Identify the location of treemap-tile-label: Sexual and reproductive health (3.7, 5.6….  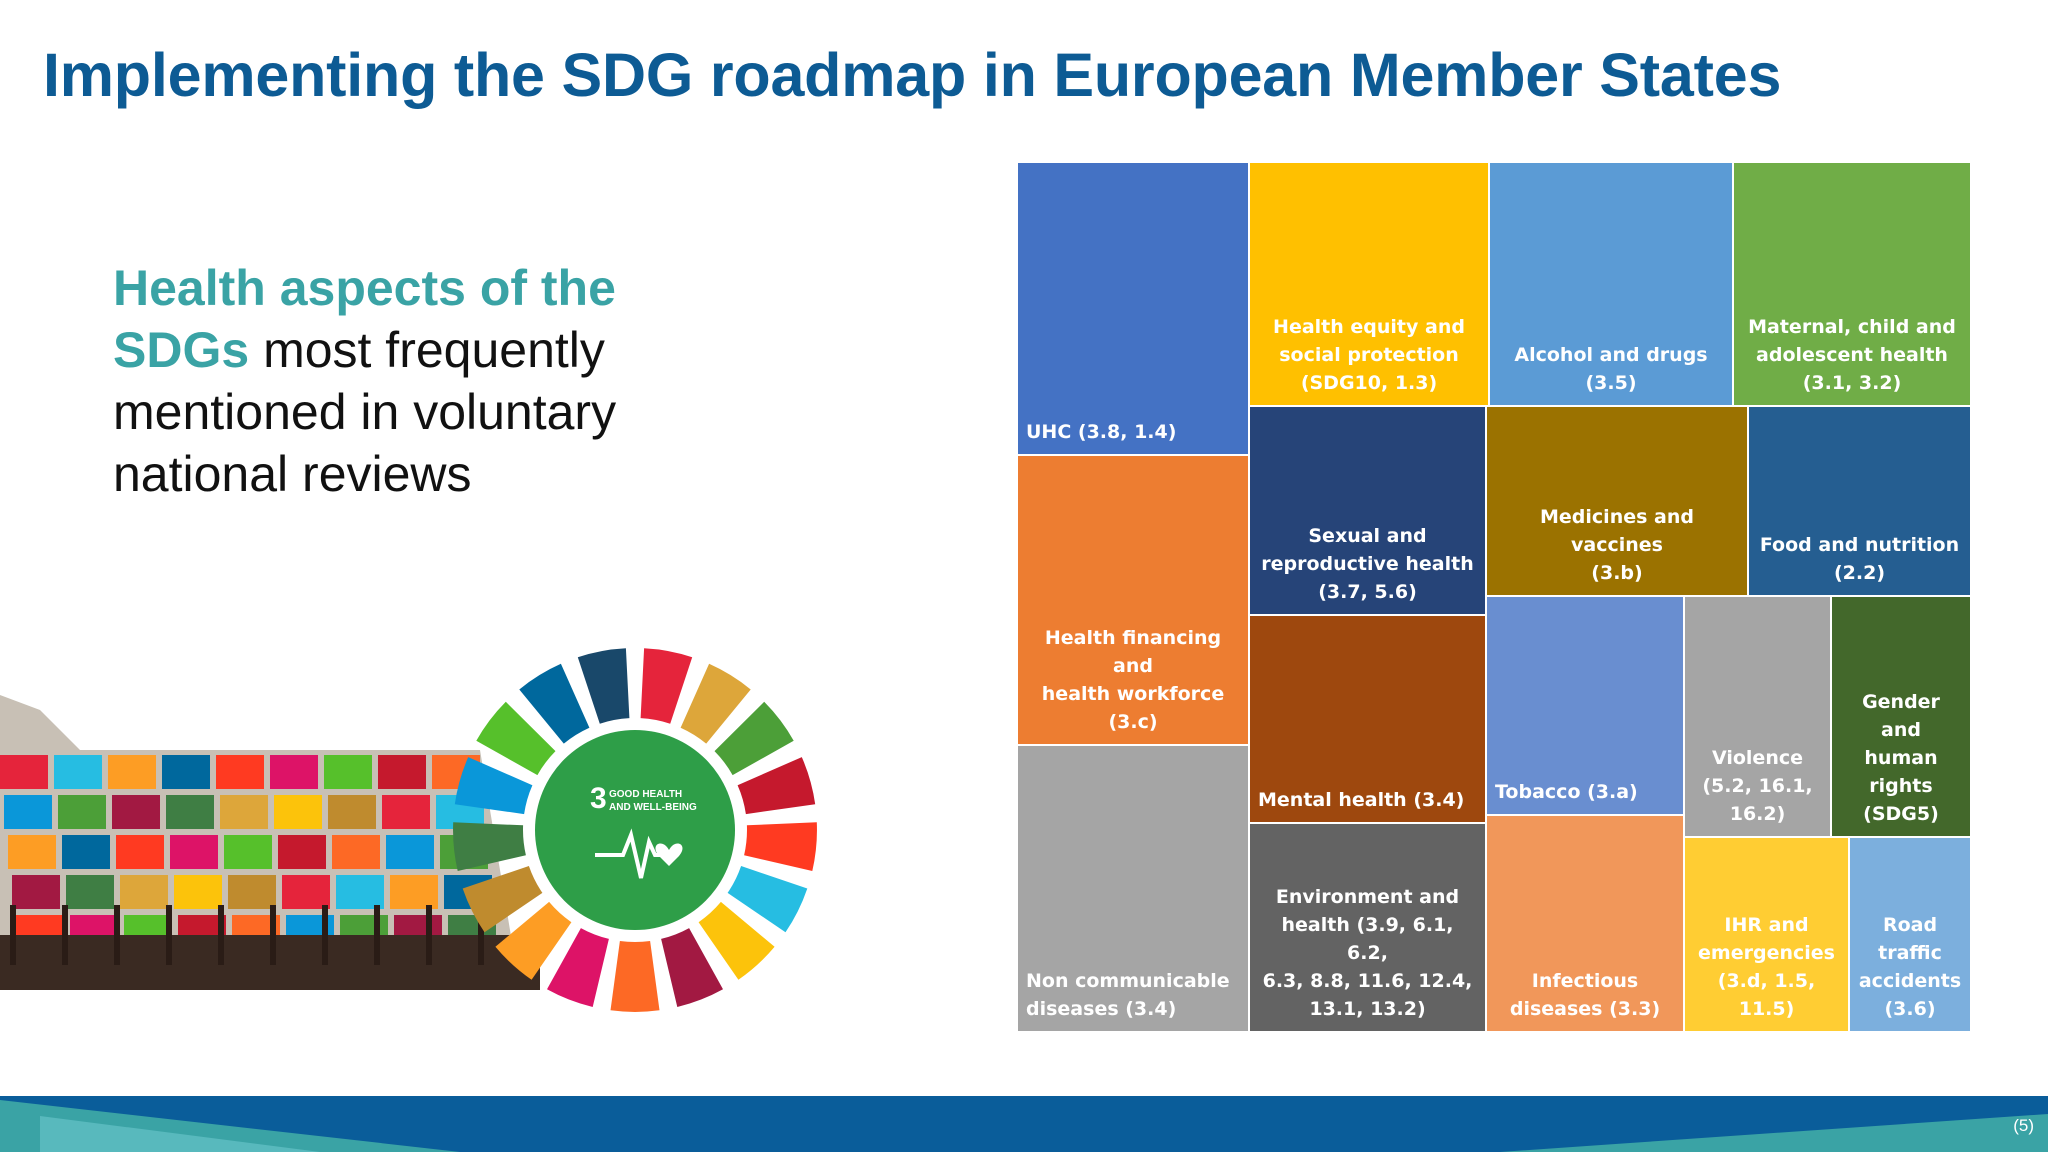
(1367, 564).